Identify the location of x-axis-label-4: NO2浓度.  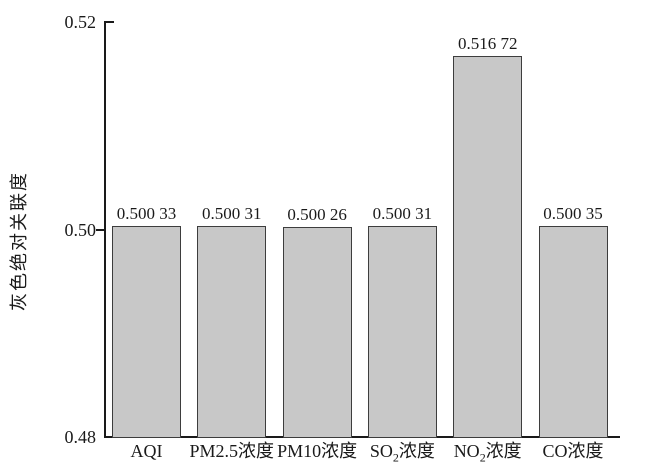
(487, 453).